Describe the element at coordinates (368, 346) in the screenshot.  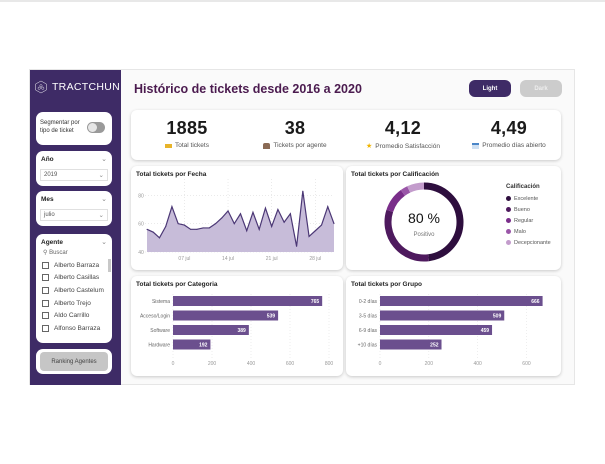
I see `category-label: +10 días` at that location.